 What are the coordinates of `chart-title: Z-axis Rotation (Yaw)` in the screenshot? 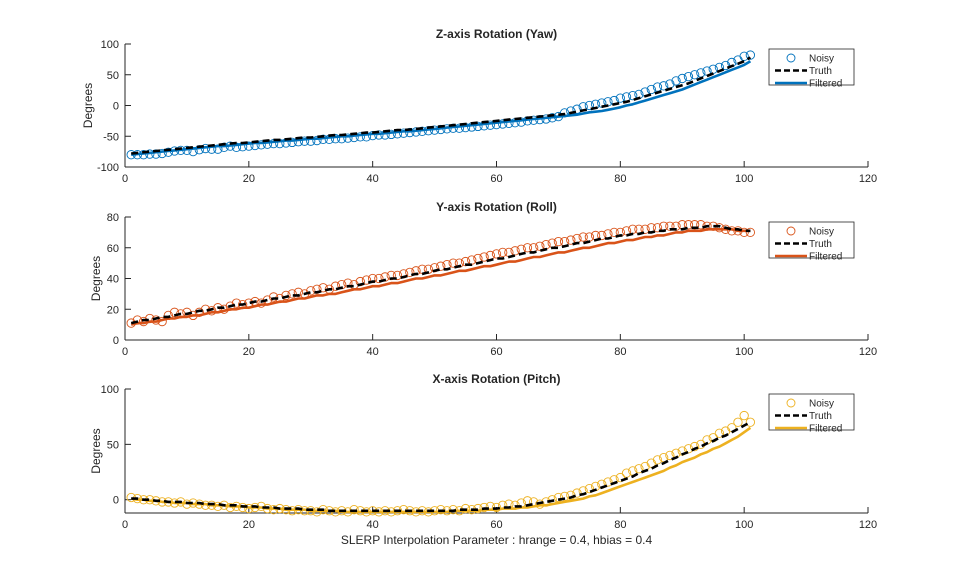 It's located at (496, 34).